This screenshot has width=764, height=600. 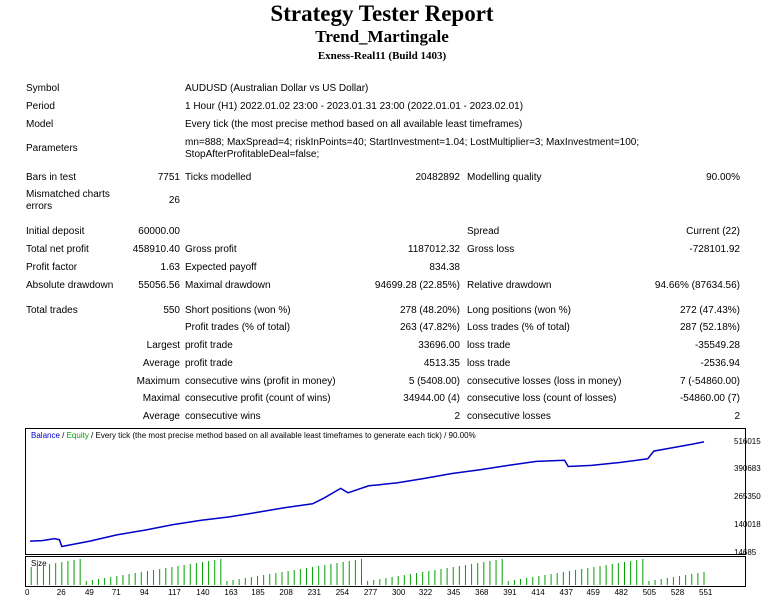 I want to click on x-tick-label: 459, so click(x=593, y=592).